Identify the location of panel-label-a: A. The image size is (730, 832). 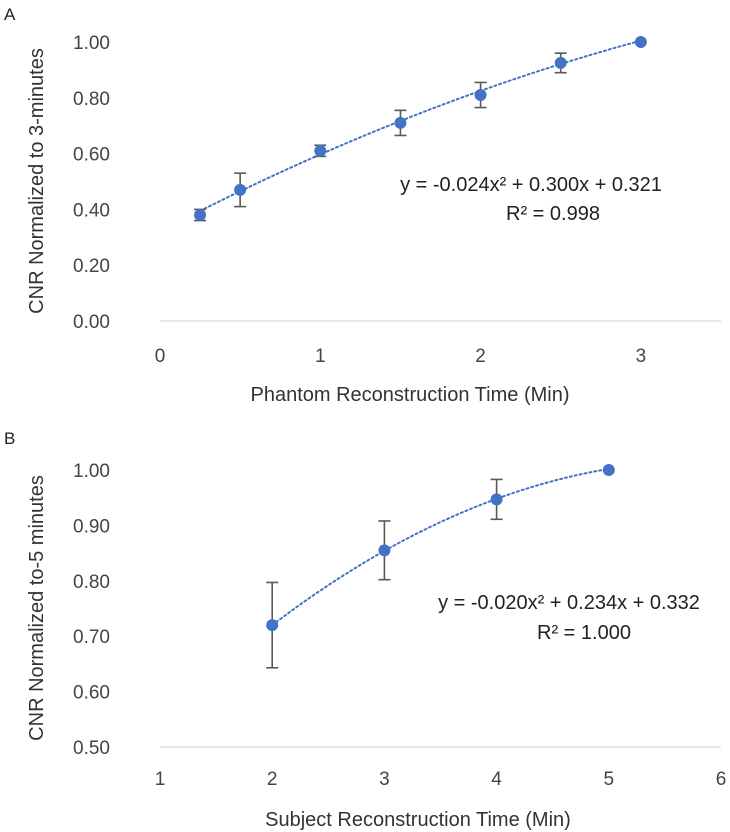
(10, 14).